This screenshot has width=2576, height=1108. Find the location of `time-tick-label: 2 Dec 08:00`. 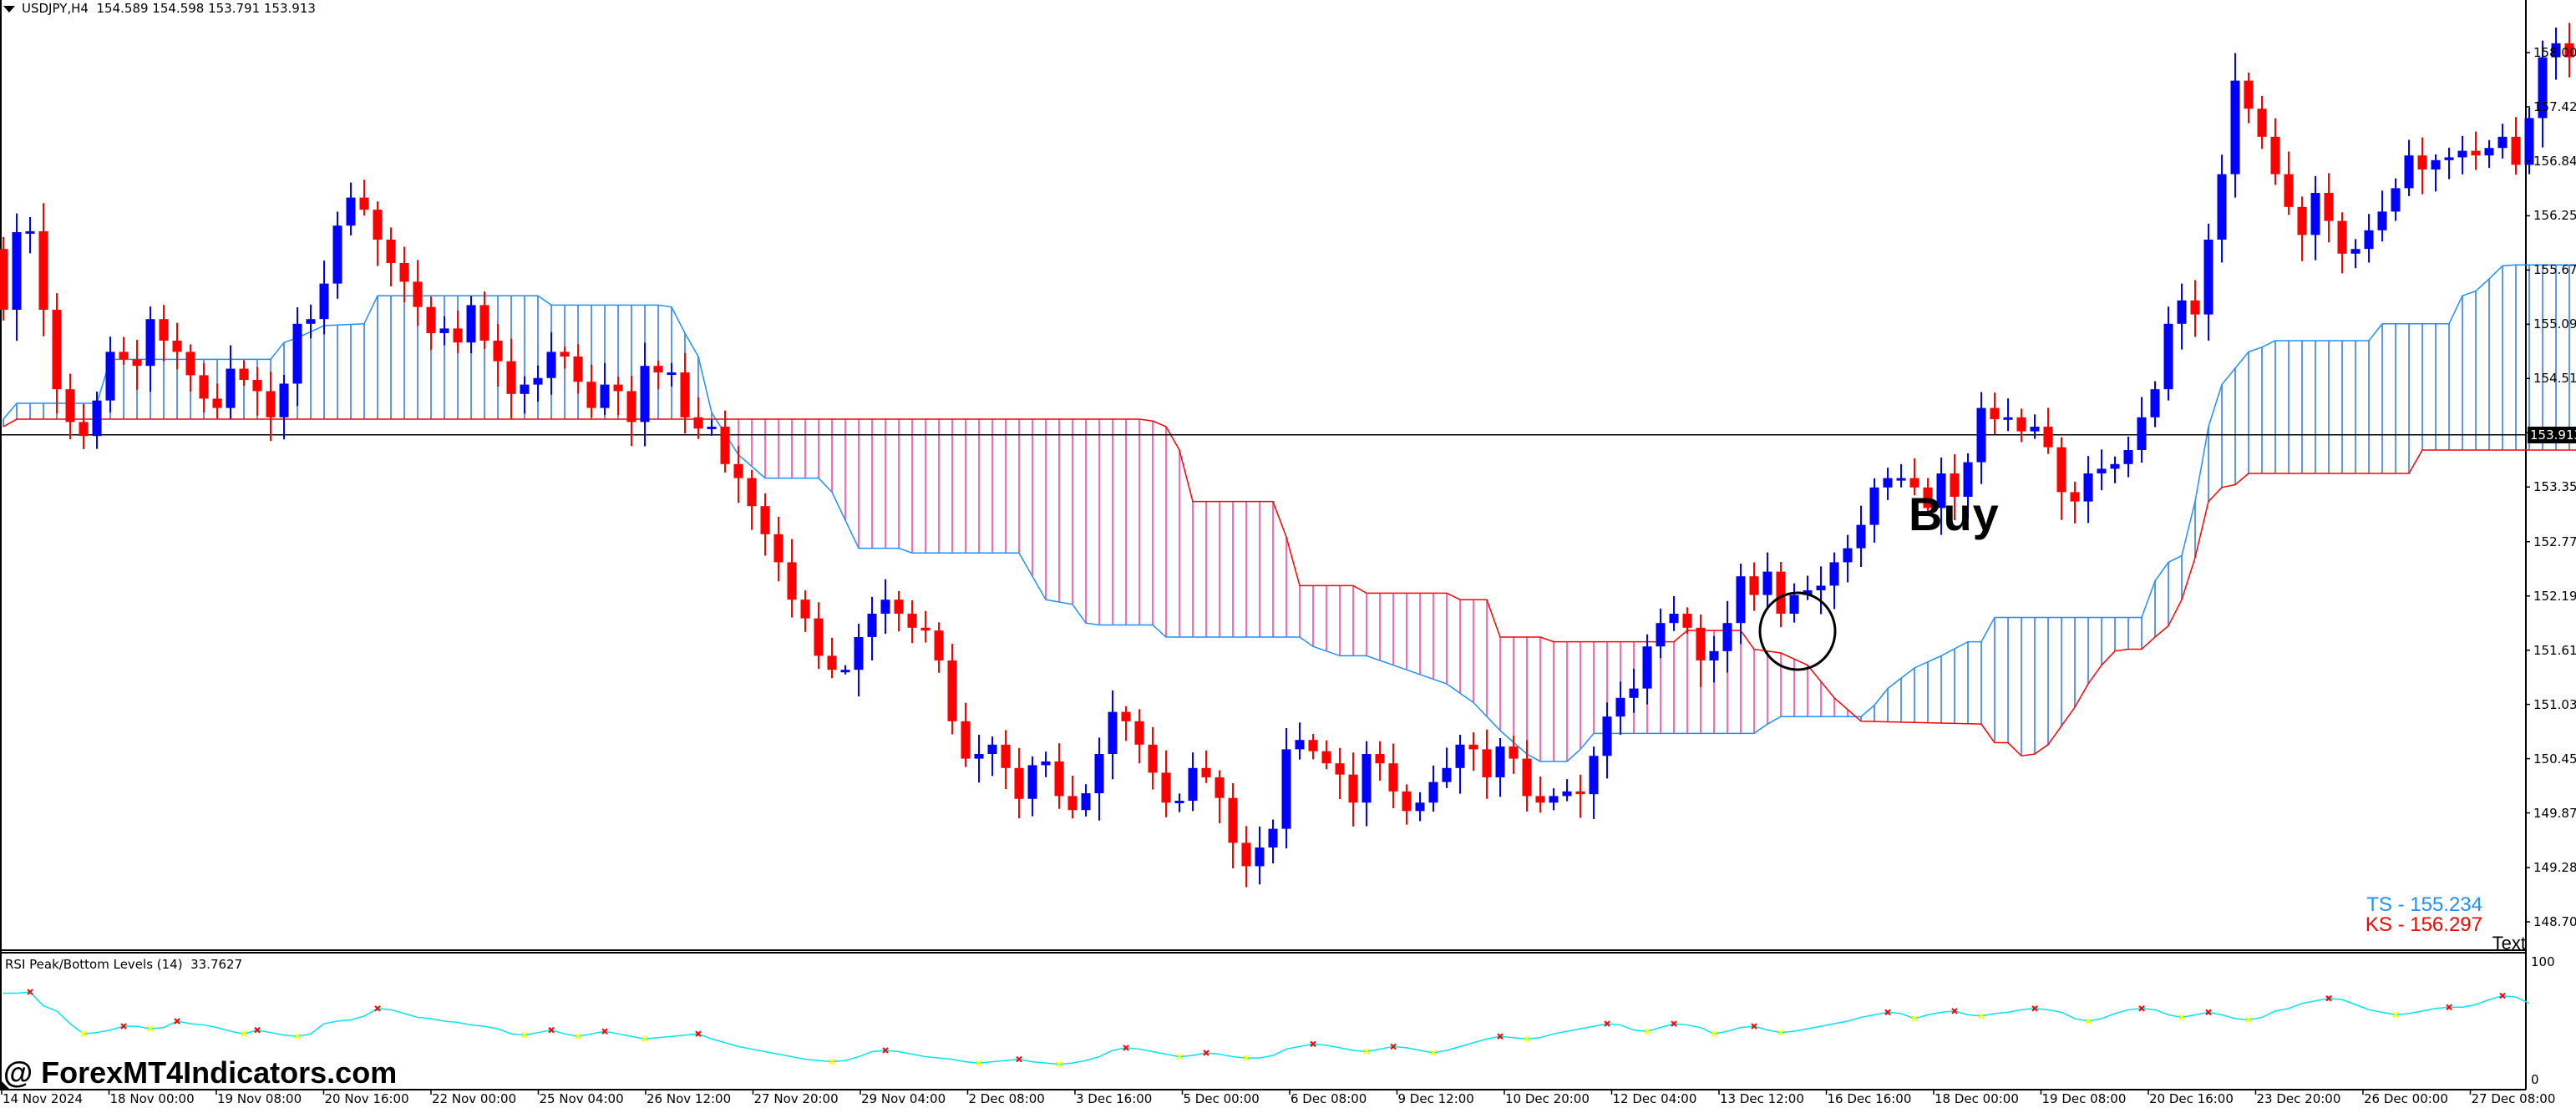

time-tick-label: 2 Dec 08:00 is located at coordinates (1006, 1098).